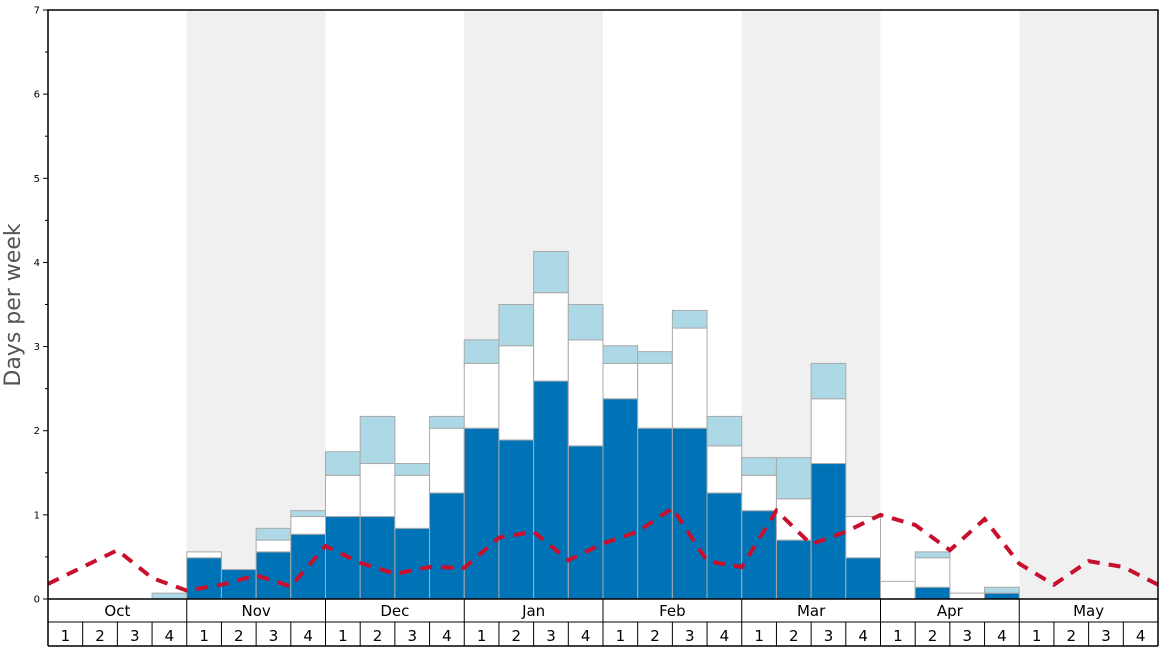 The width and height of the screenshot is (1168, 652). I want to click on month-label-nov: Nov, so click(255, 611).